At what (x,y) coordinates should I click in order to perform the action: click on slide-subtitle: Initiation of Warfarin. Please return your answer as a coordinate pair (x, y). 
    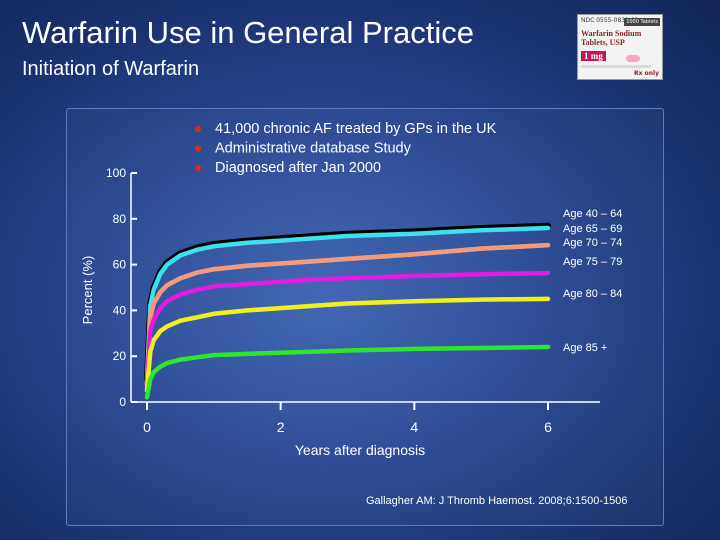
    Looking at the image, I should click on (111, 69).